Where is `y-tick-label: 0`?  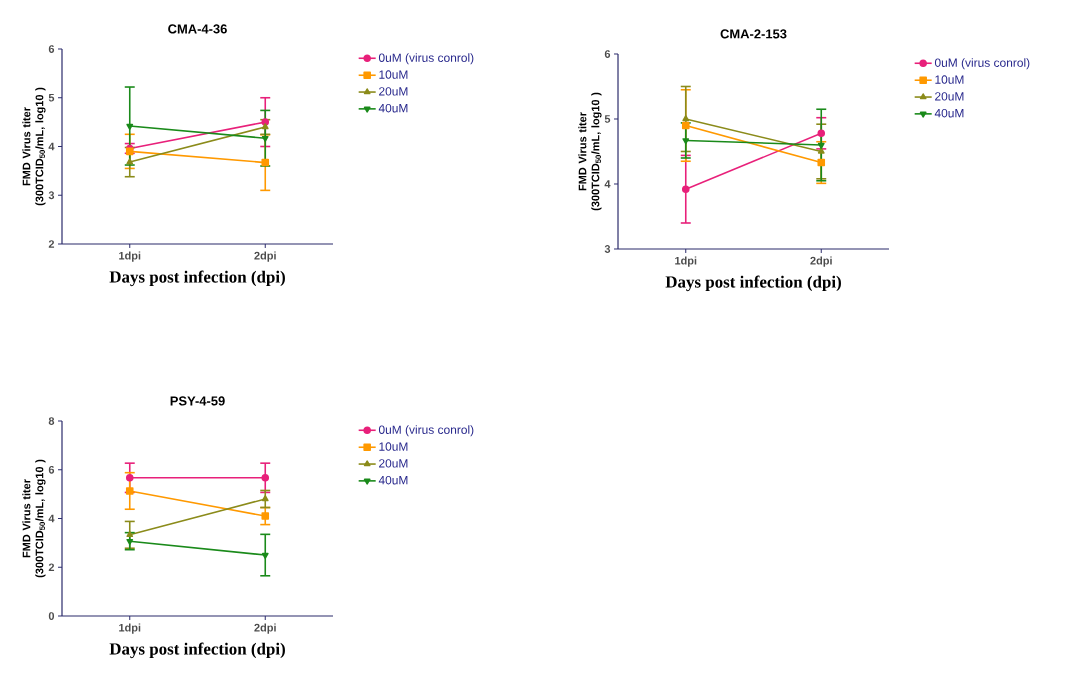
y-tick-label: 0 is located at coordinates (51, 616).